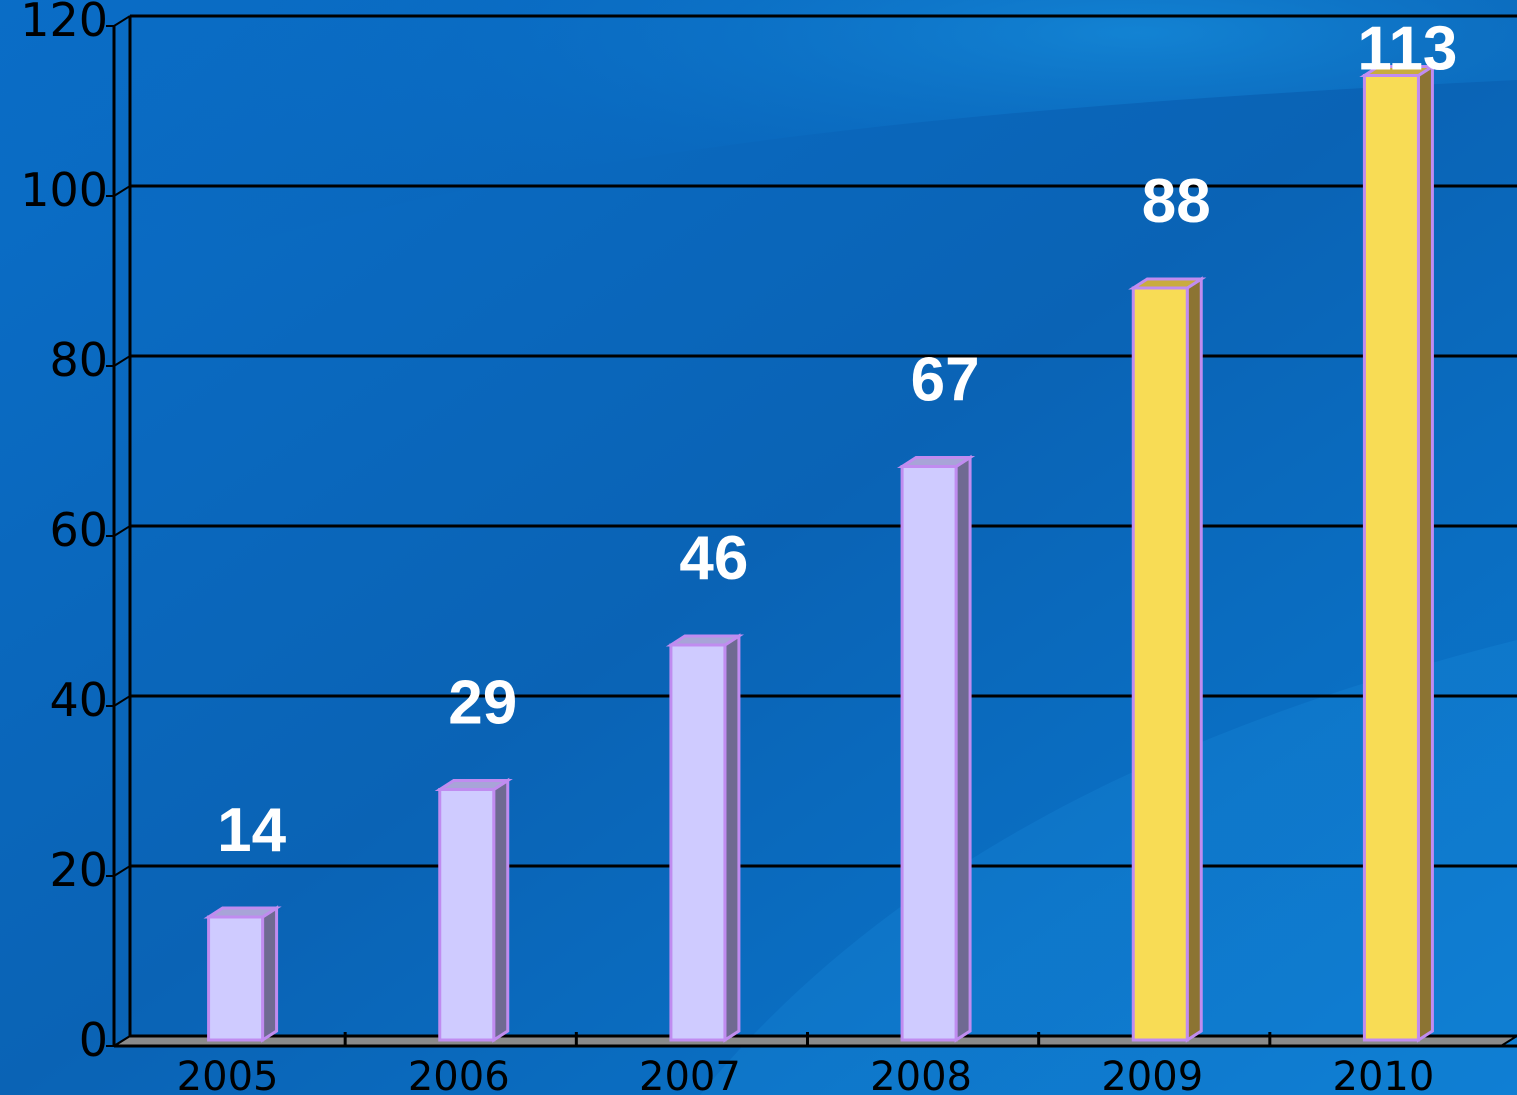 The image size is (1517, 1095). What do you see at coordinates (78, 700) in the screenshot?
I see `y-tick-label: 40` at bounding box center [78, 700].